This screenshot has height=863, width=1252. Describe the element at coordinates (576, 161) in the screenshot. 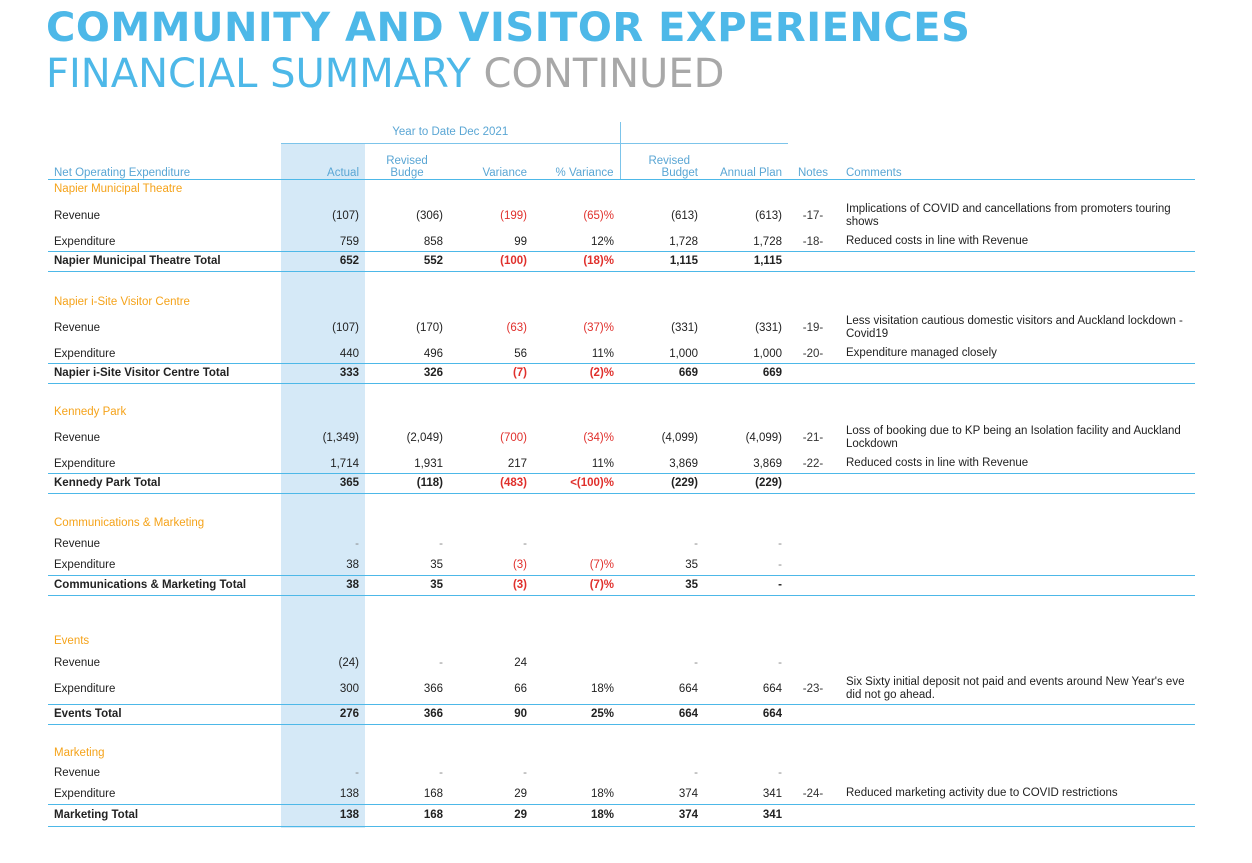

I see `col-pct-variance-header: % Variance` at that location.